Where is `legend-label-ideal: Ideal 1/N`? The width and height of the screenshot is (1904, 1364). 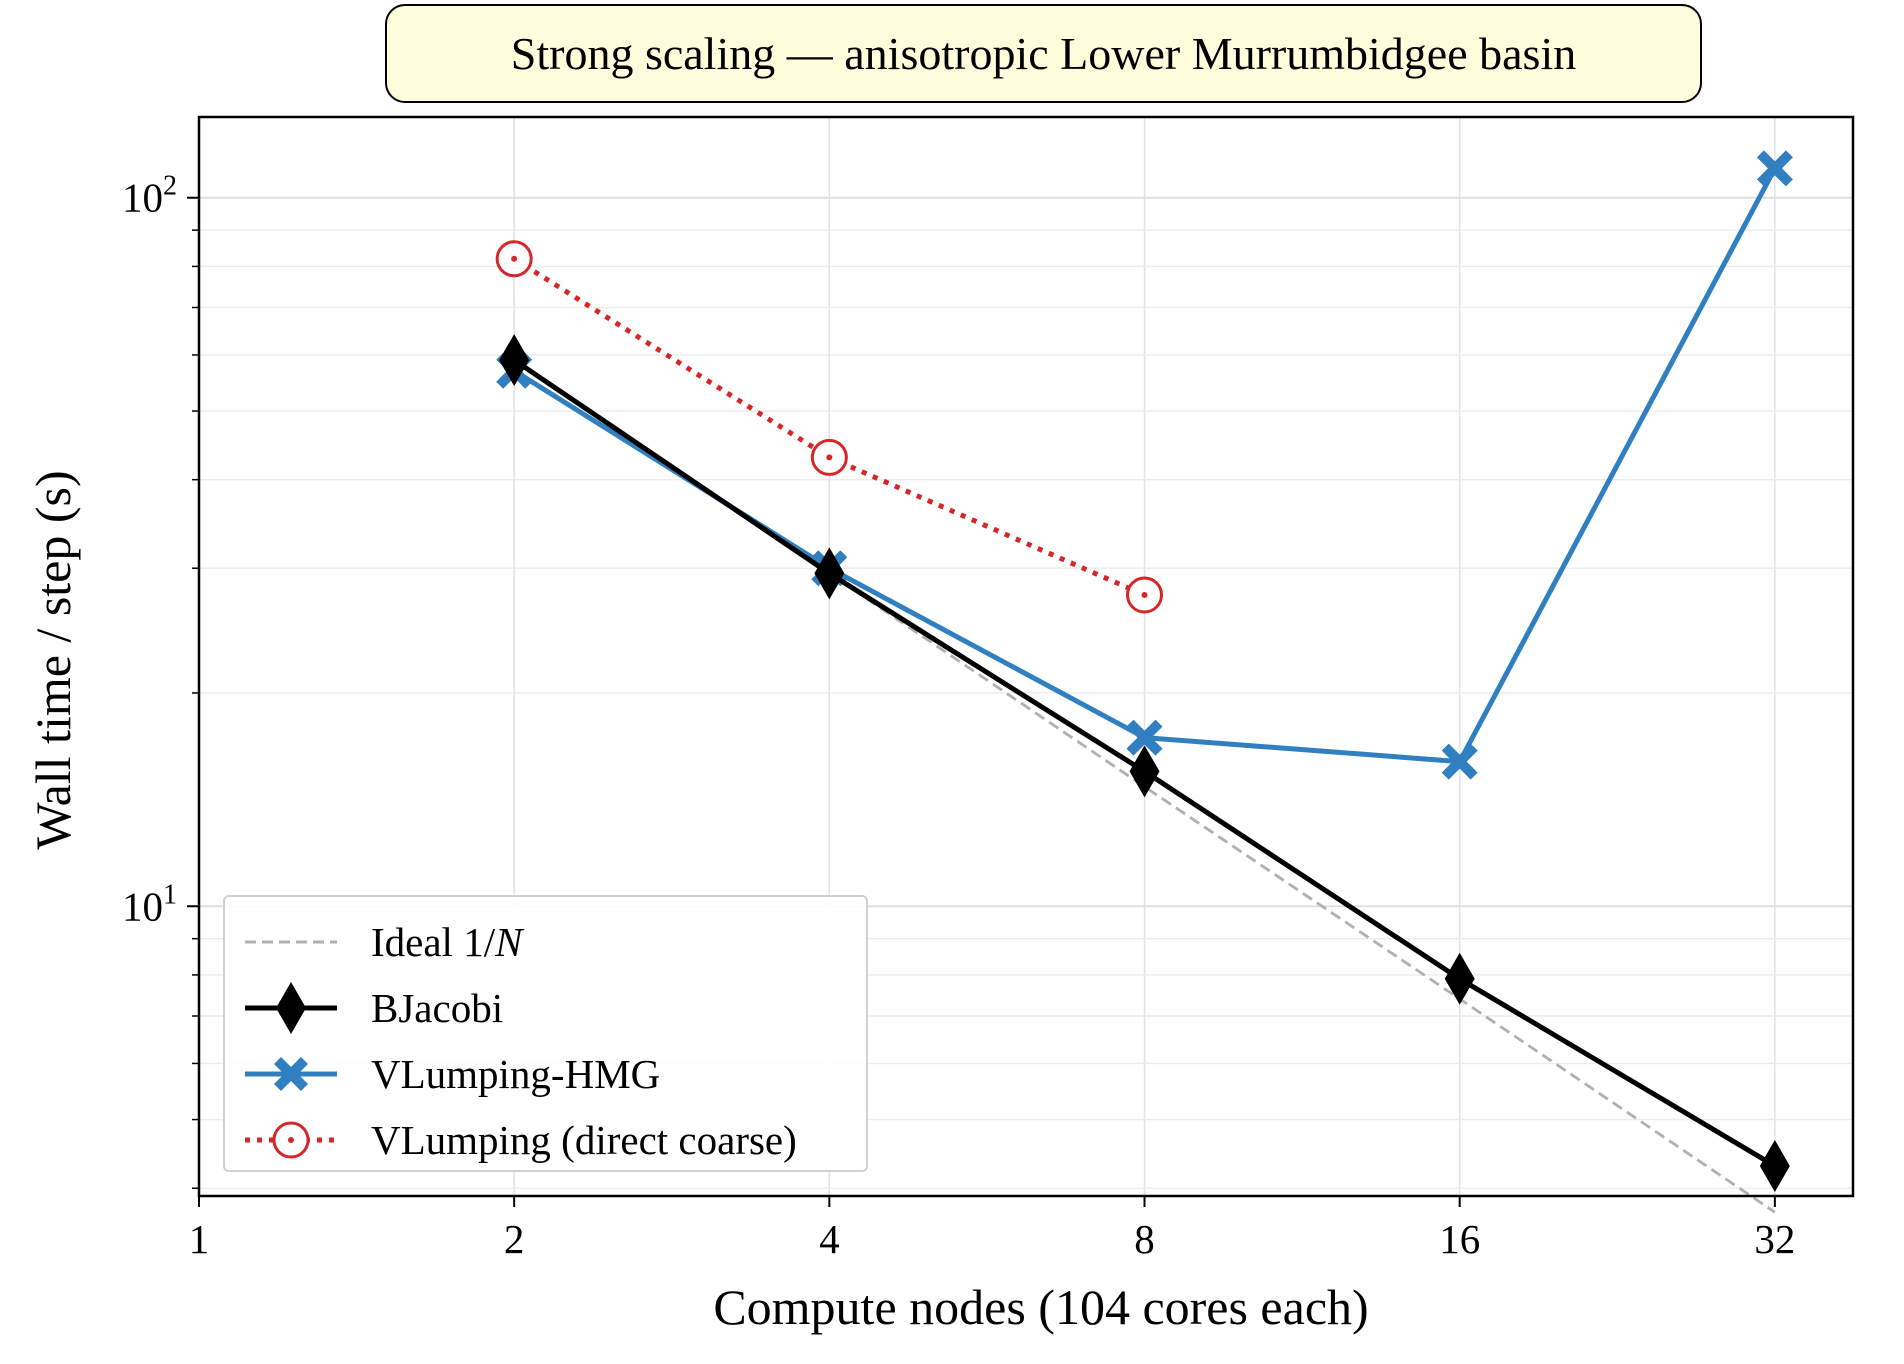 legend-label-ideal: Ideal 1/N is located at coordinates (446, 942).